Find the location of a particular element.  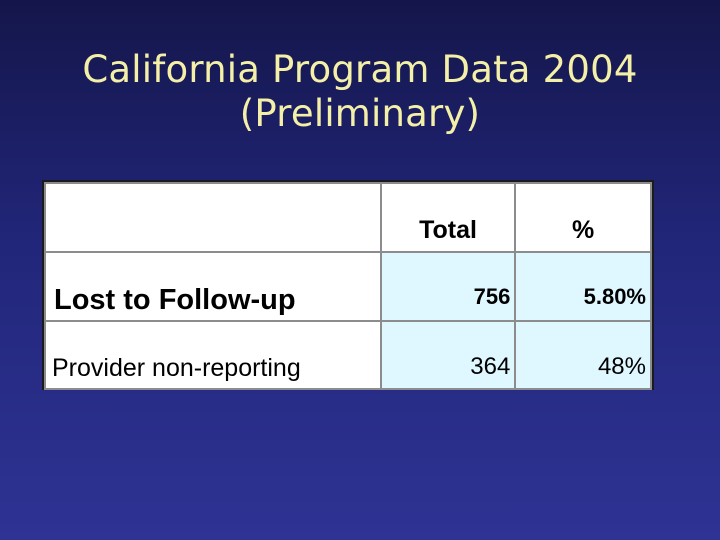

header-cell-blank is located at coordinates (213, 217).